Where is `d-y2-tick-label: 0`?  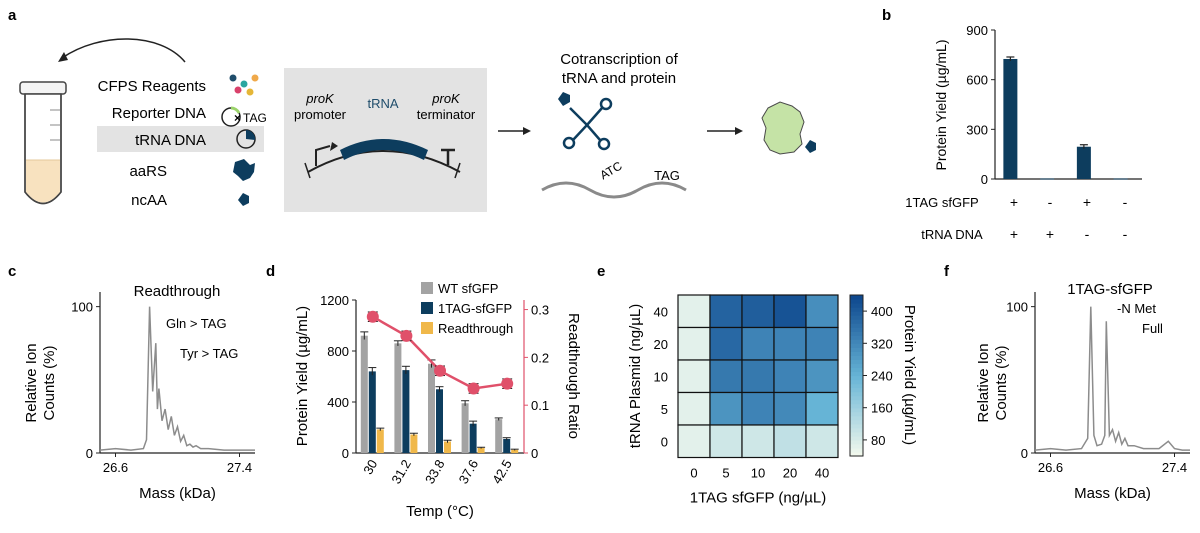 d-y2-tick-label: 0 is located at coordinates (534, 453).